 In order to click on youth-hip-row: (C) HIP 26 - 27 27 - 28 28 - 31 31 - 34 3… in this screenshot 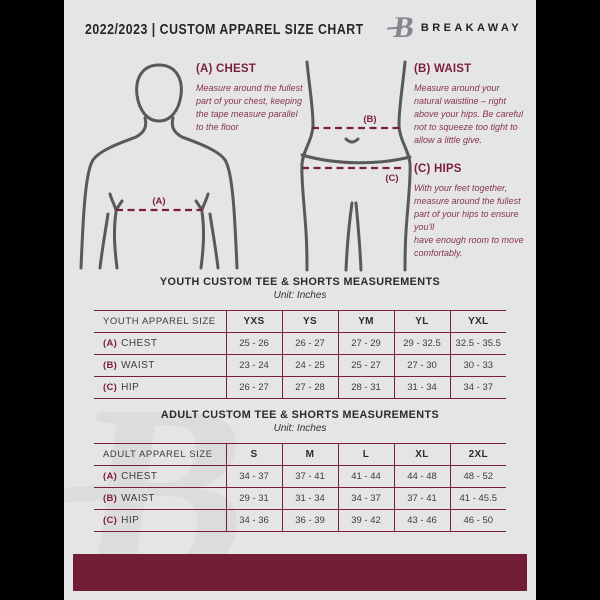, I will do `click(300, 387)`.